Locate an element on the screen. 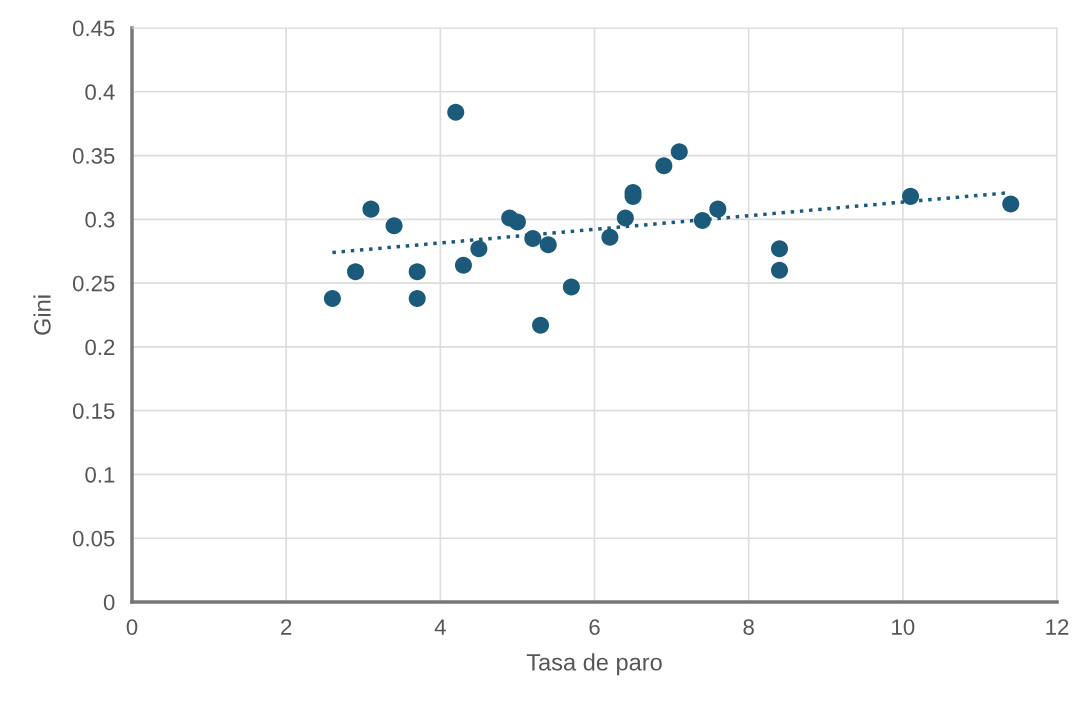 The height and width of the screenshot is (702, 1077). x-tick-label: 2 is located at coordinates (286, 627).